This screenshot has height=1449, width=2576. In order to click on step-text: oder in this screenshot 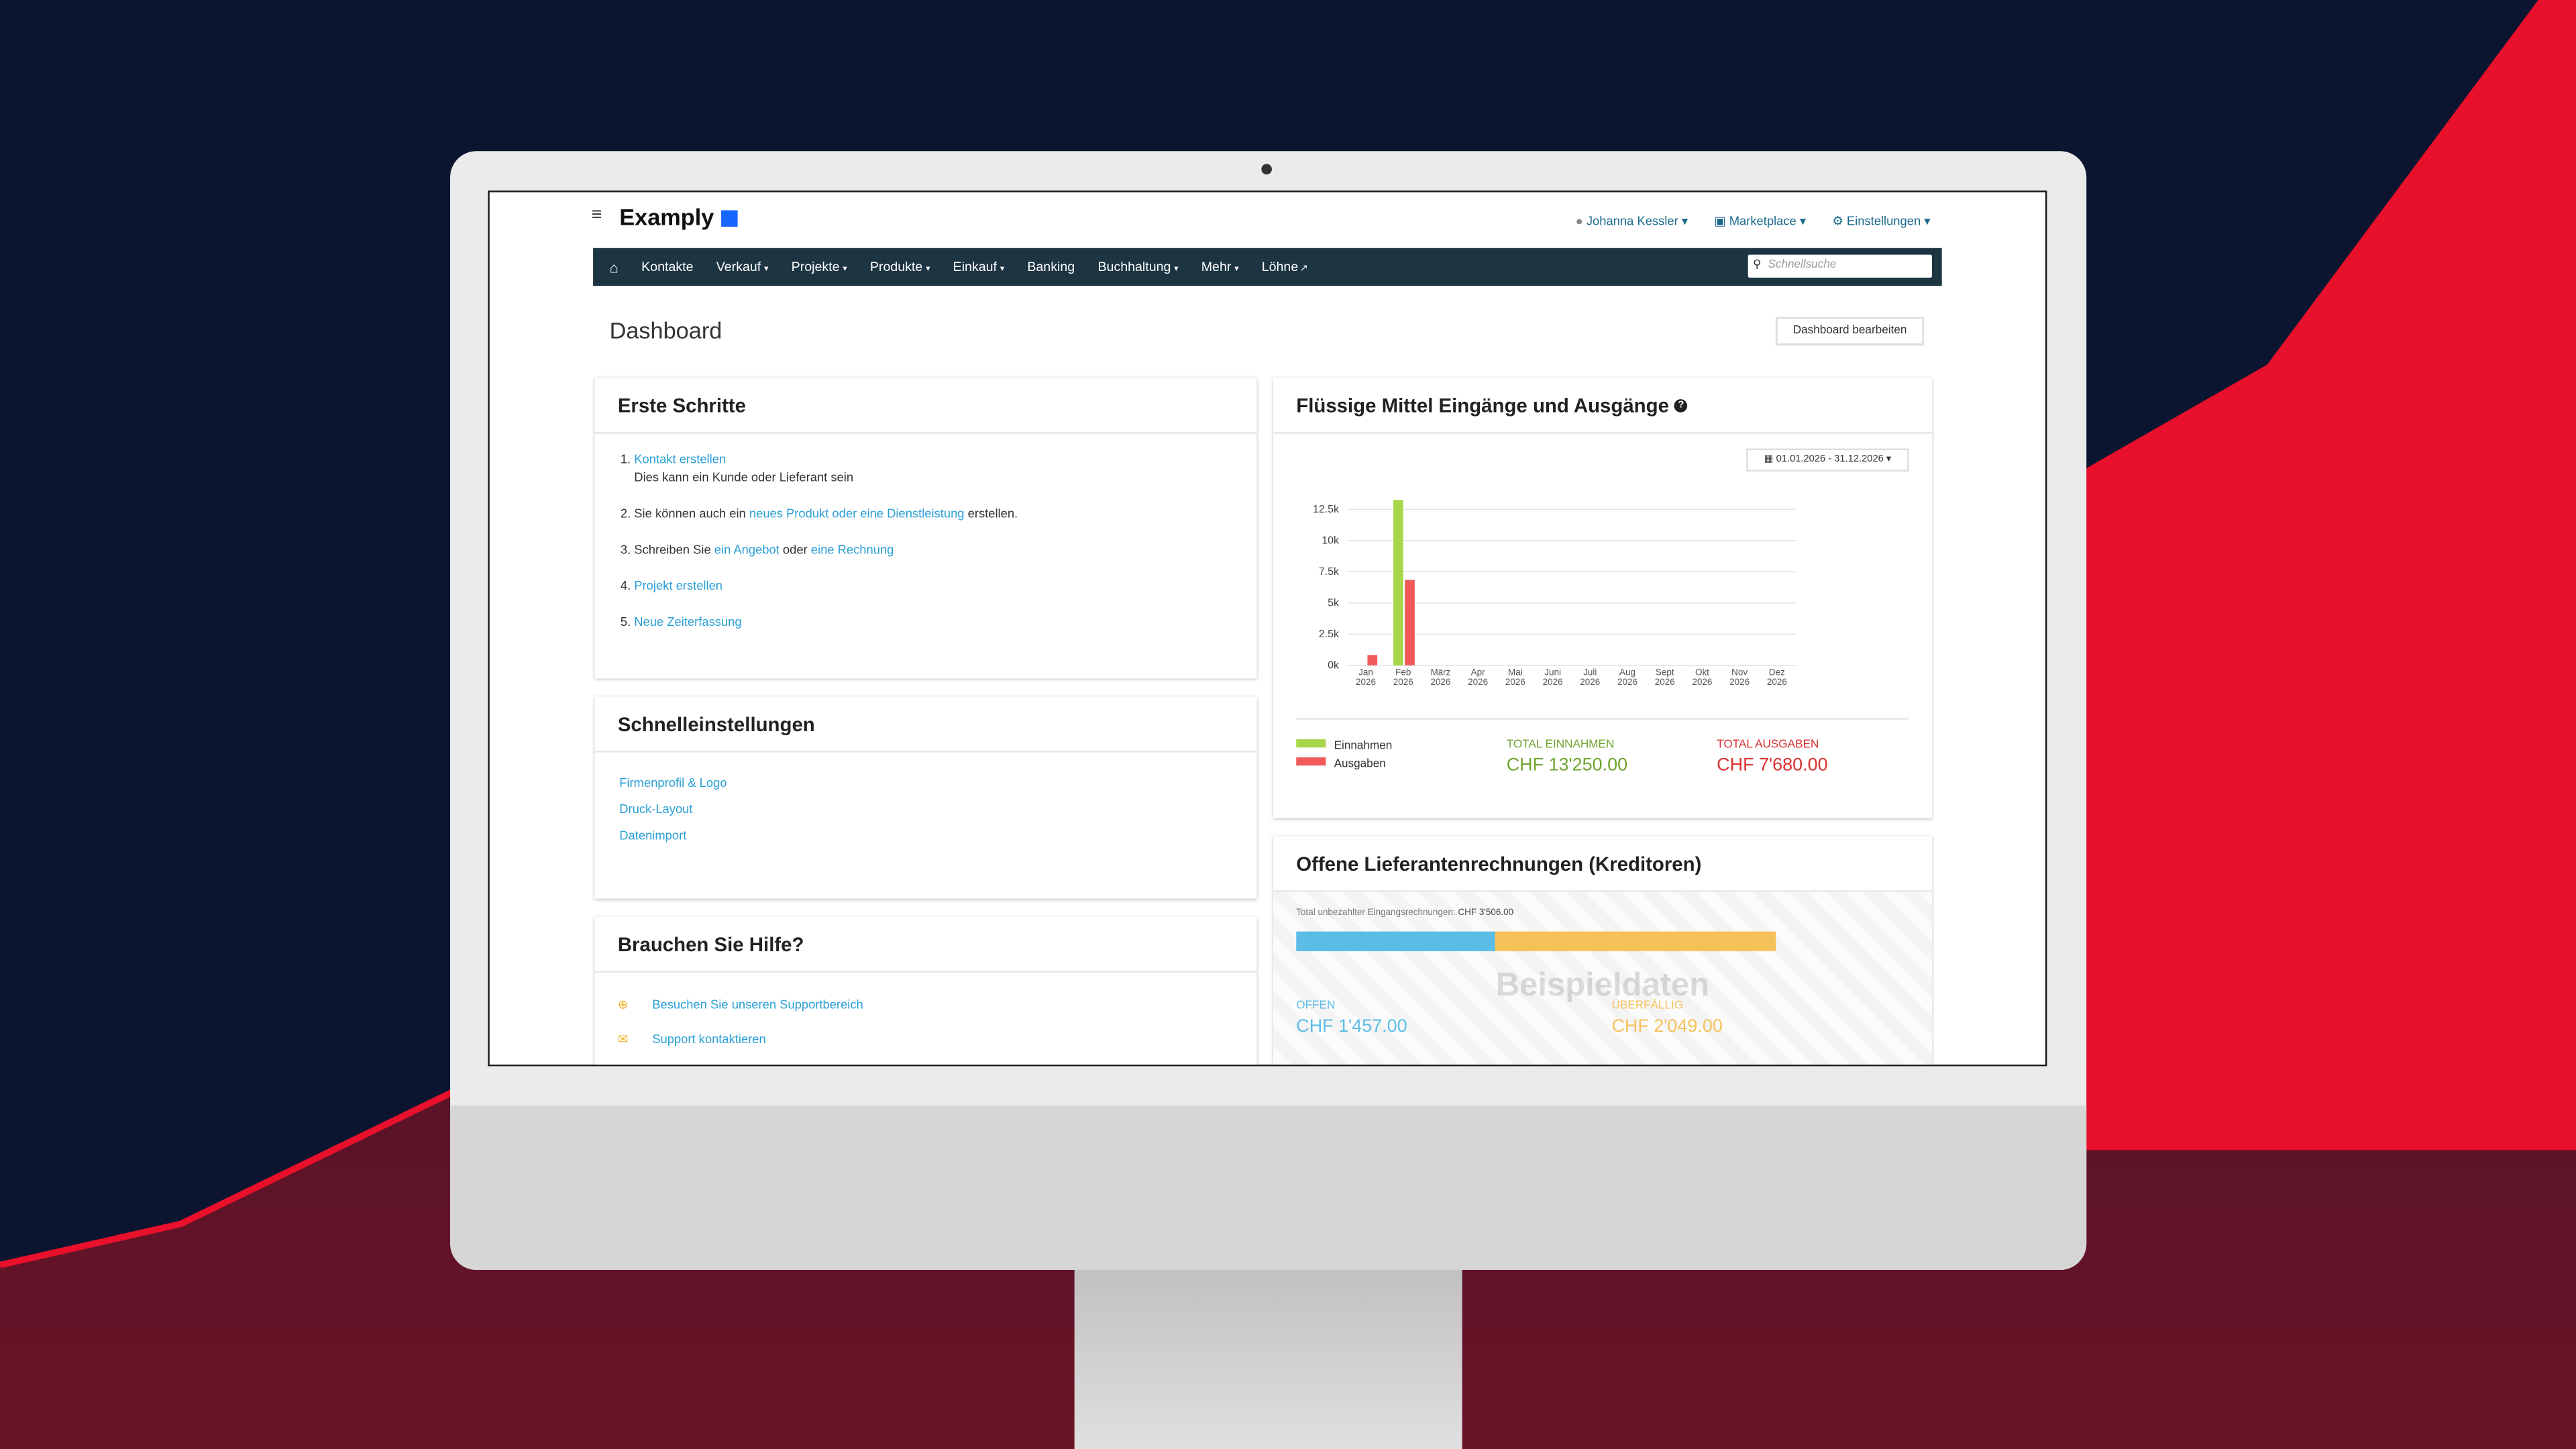, I will do `click(795, 549)`.